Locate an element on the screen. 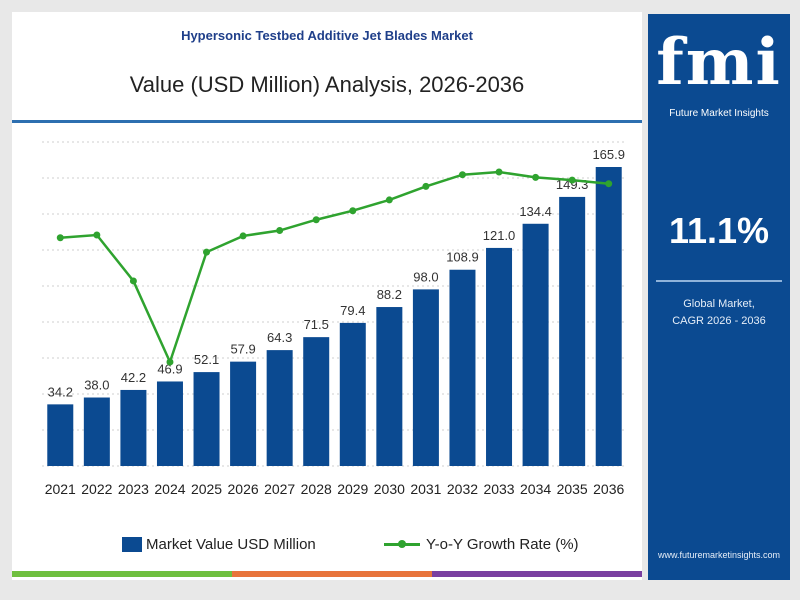 Image resolution: width=800 pixels, height=600 pixels. cagr-label-line-1: Global Market, is located at coordinates (719, 304).